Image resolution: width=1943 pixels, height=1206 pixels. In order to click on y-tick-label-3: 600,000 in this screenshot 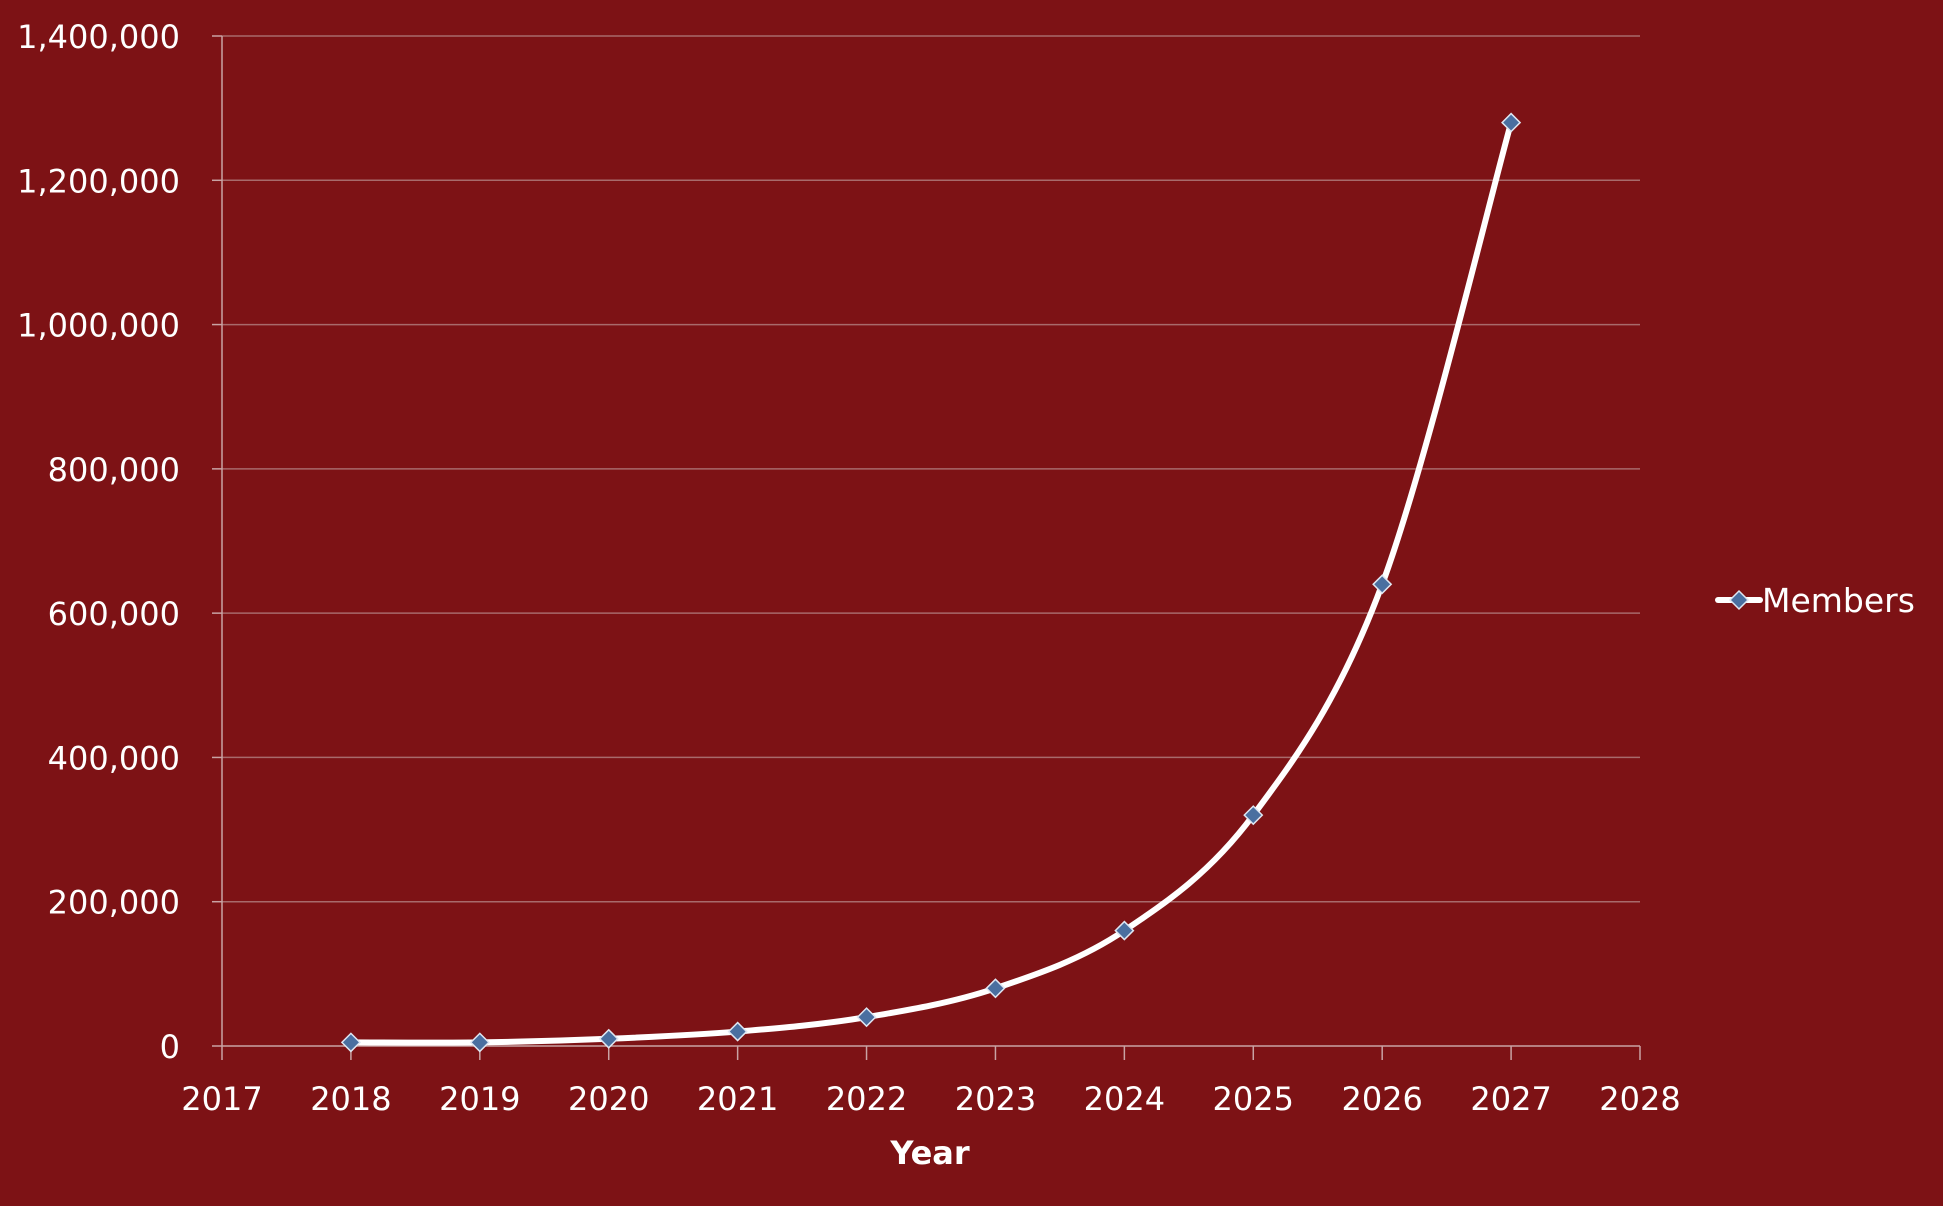, I will do `click(114, 614)`.